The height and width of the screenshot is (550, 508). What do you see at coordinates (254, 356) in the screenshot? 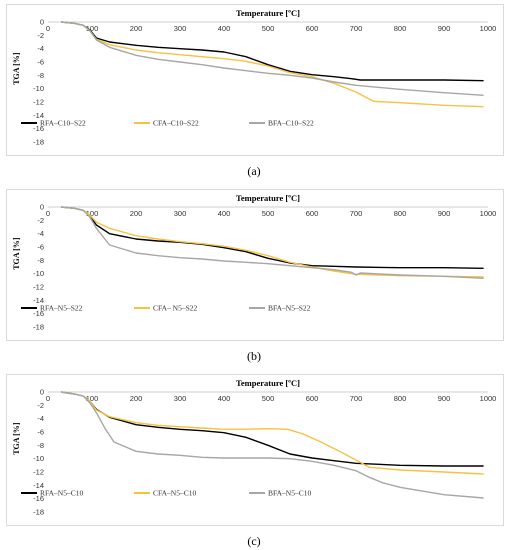
I see `caption-b: (b)` at bounding box center [254, 356].